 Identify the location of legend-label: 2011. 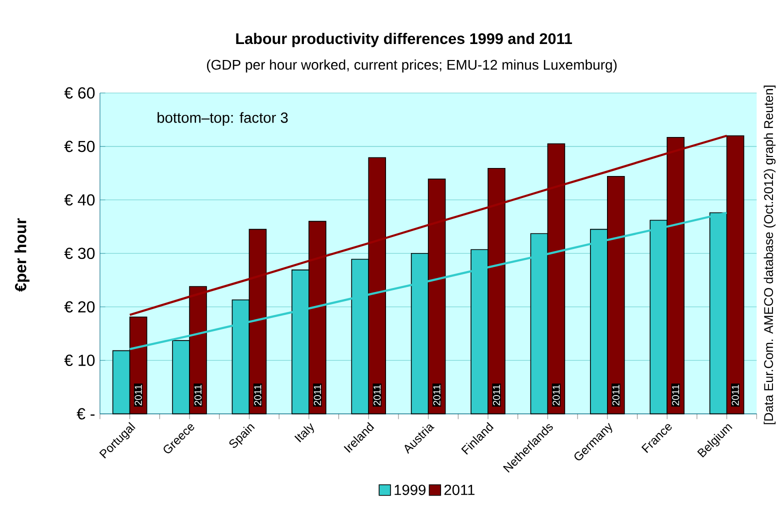
(459, 490).